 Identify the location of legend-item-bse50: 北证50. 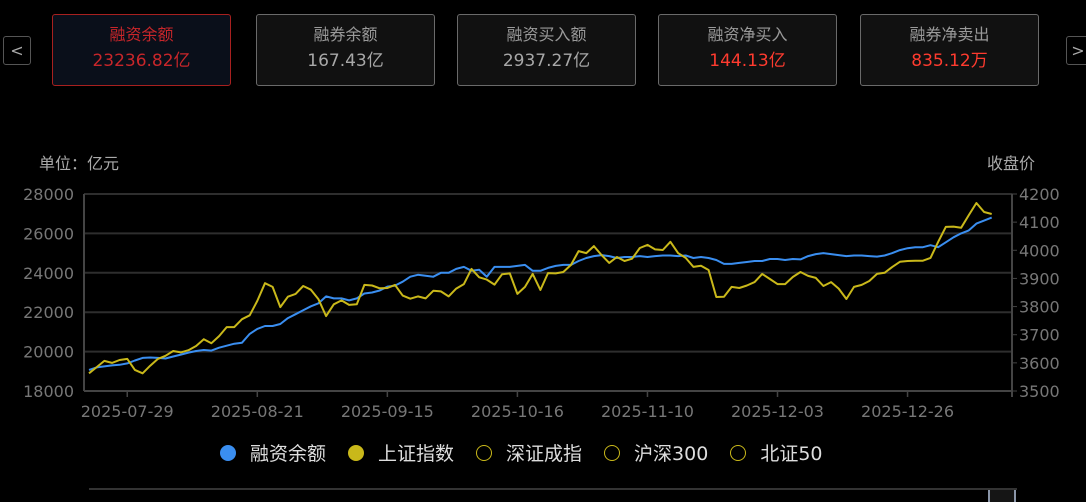
(776, 452).